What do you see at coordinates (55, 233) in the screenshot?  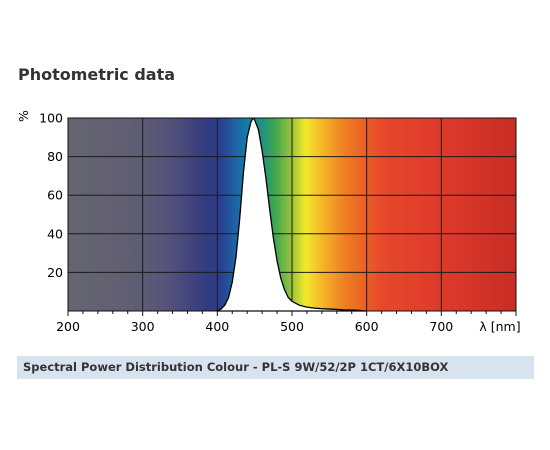 I see `y-tick-label: 40` at bounding box center [55, 233].